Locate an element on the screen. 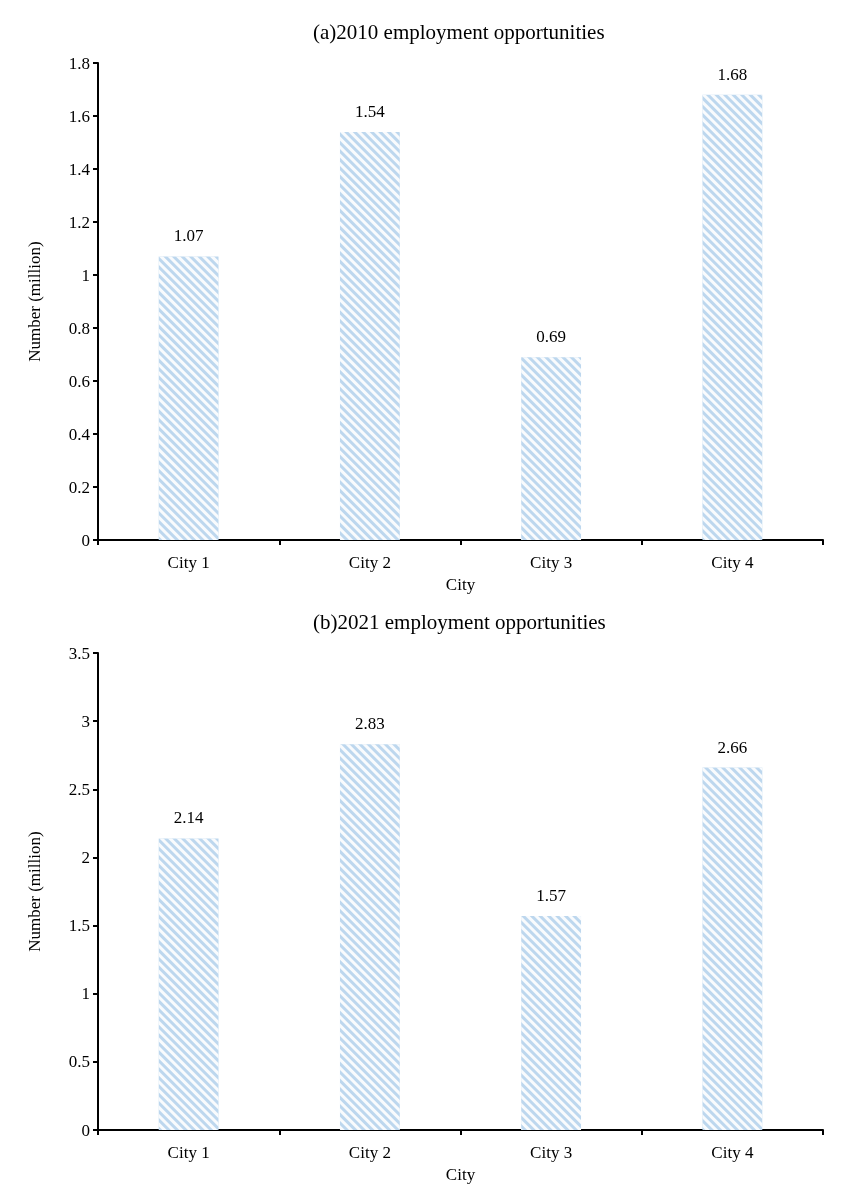 The image size is (847, 1198). data-label: 0.69 is located at coordinates (551, 337).